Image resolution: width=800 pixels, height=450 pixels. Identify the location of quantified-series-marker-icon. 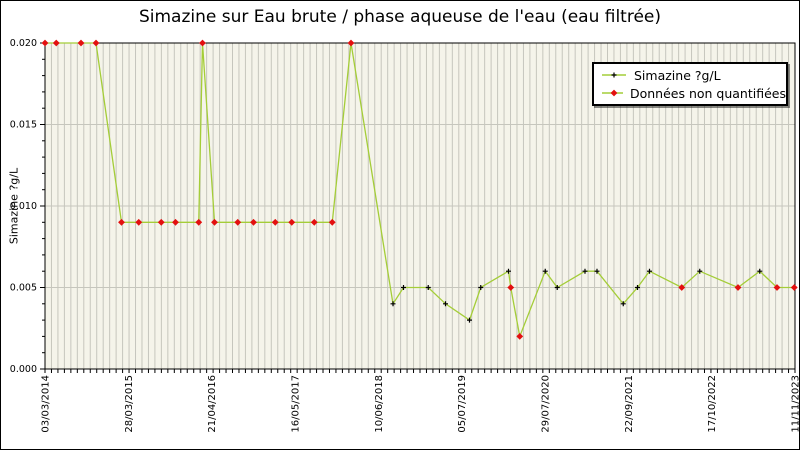
(614, 75).